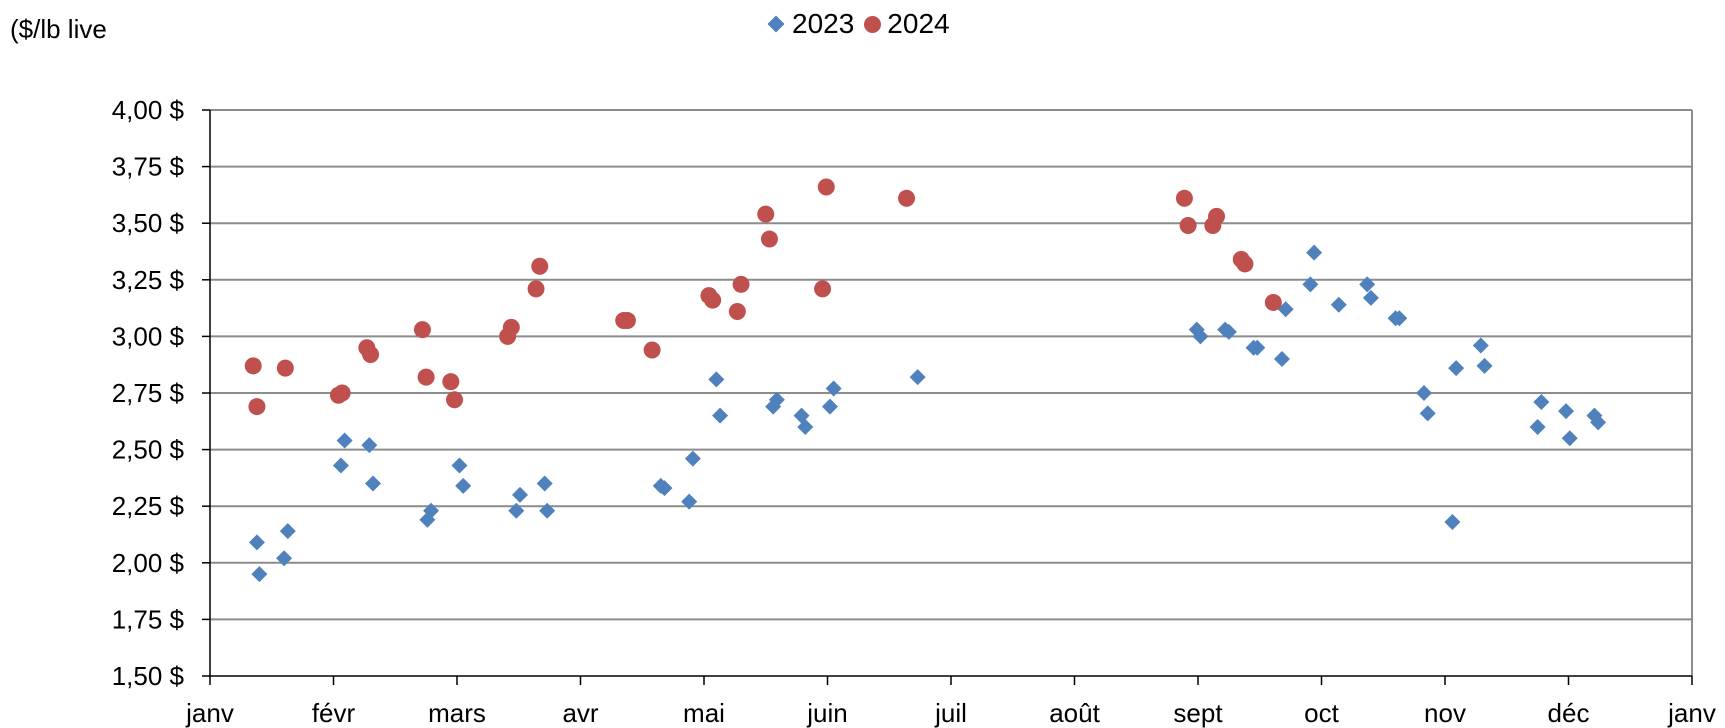 This screenshot has height=728, width=1725. Describe the element at coordinates (1569, 713) in the screenshot. I see `x-tick-label: déc` at that location.